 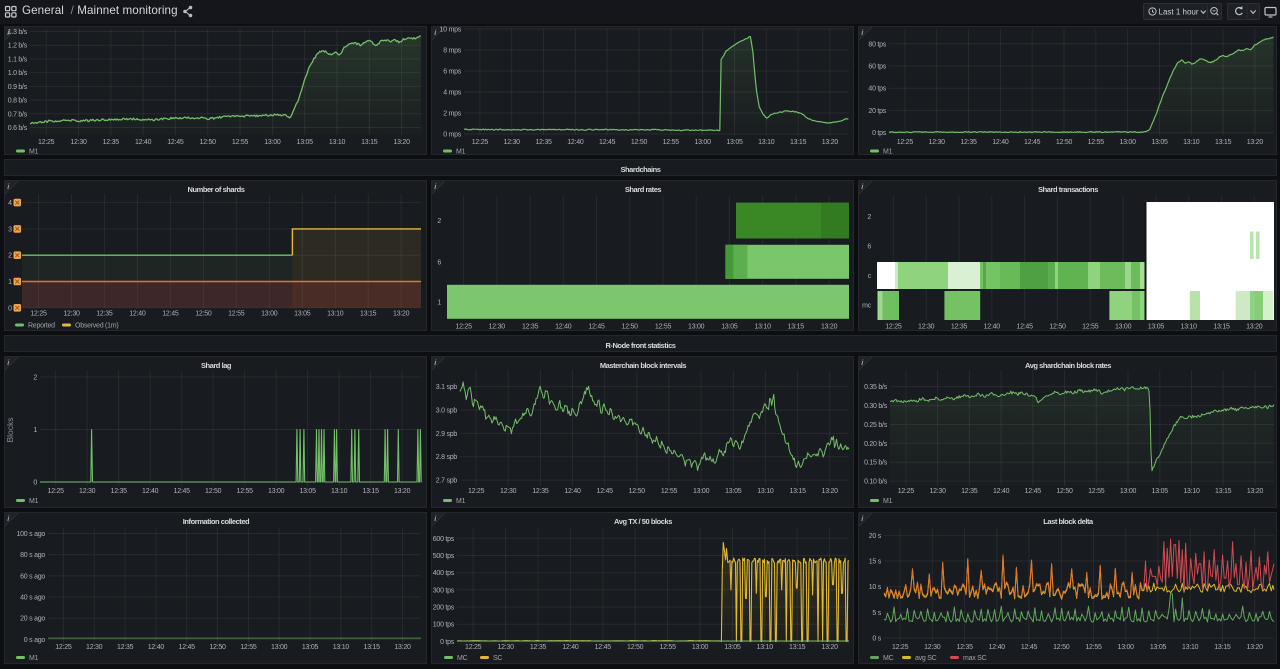 I want to click on svg-text: 3, so click(x=10, y=229).